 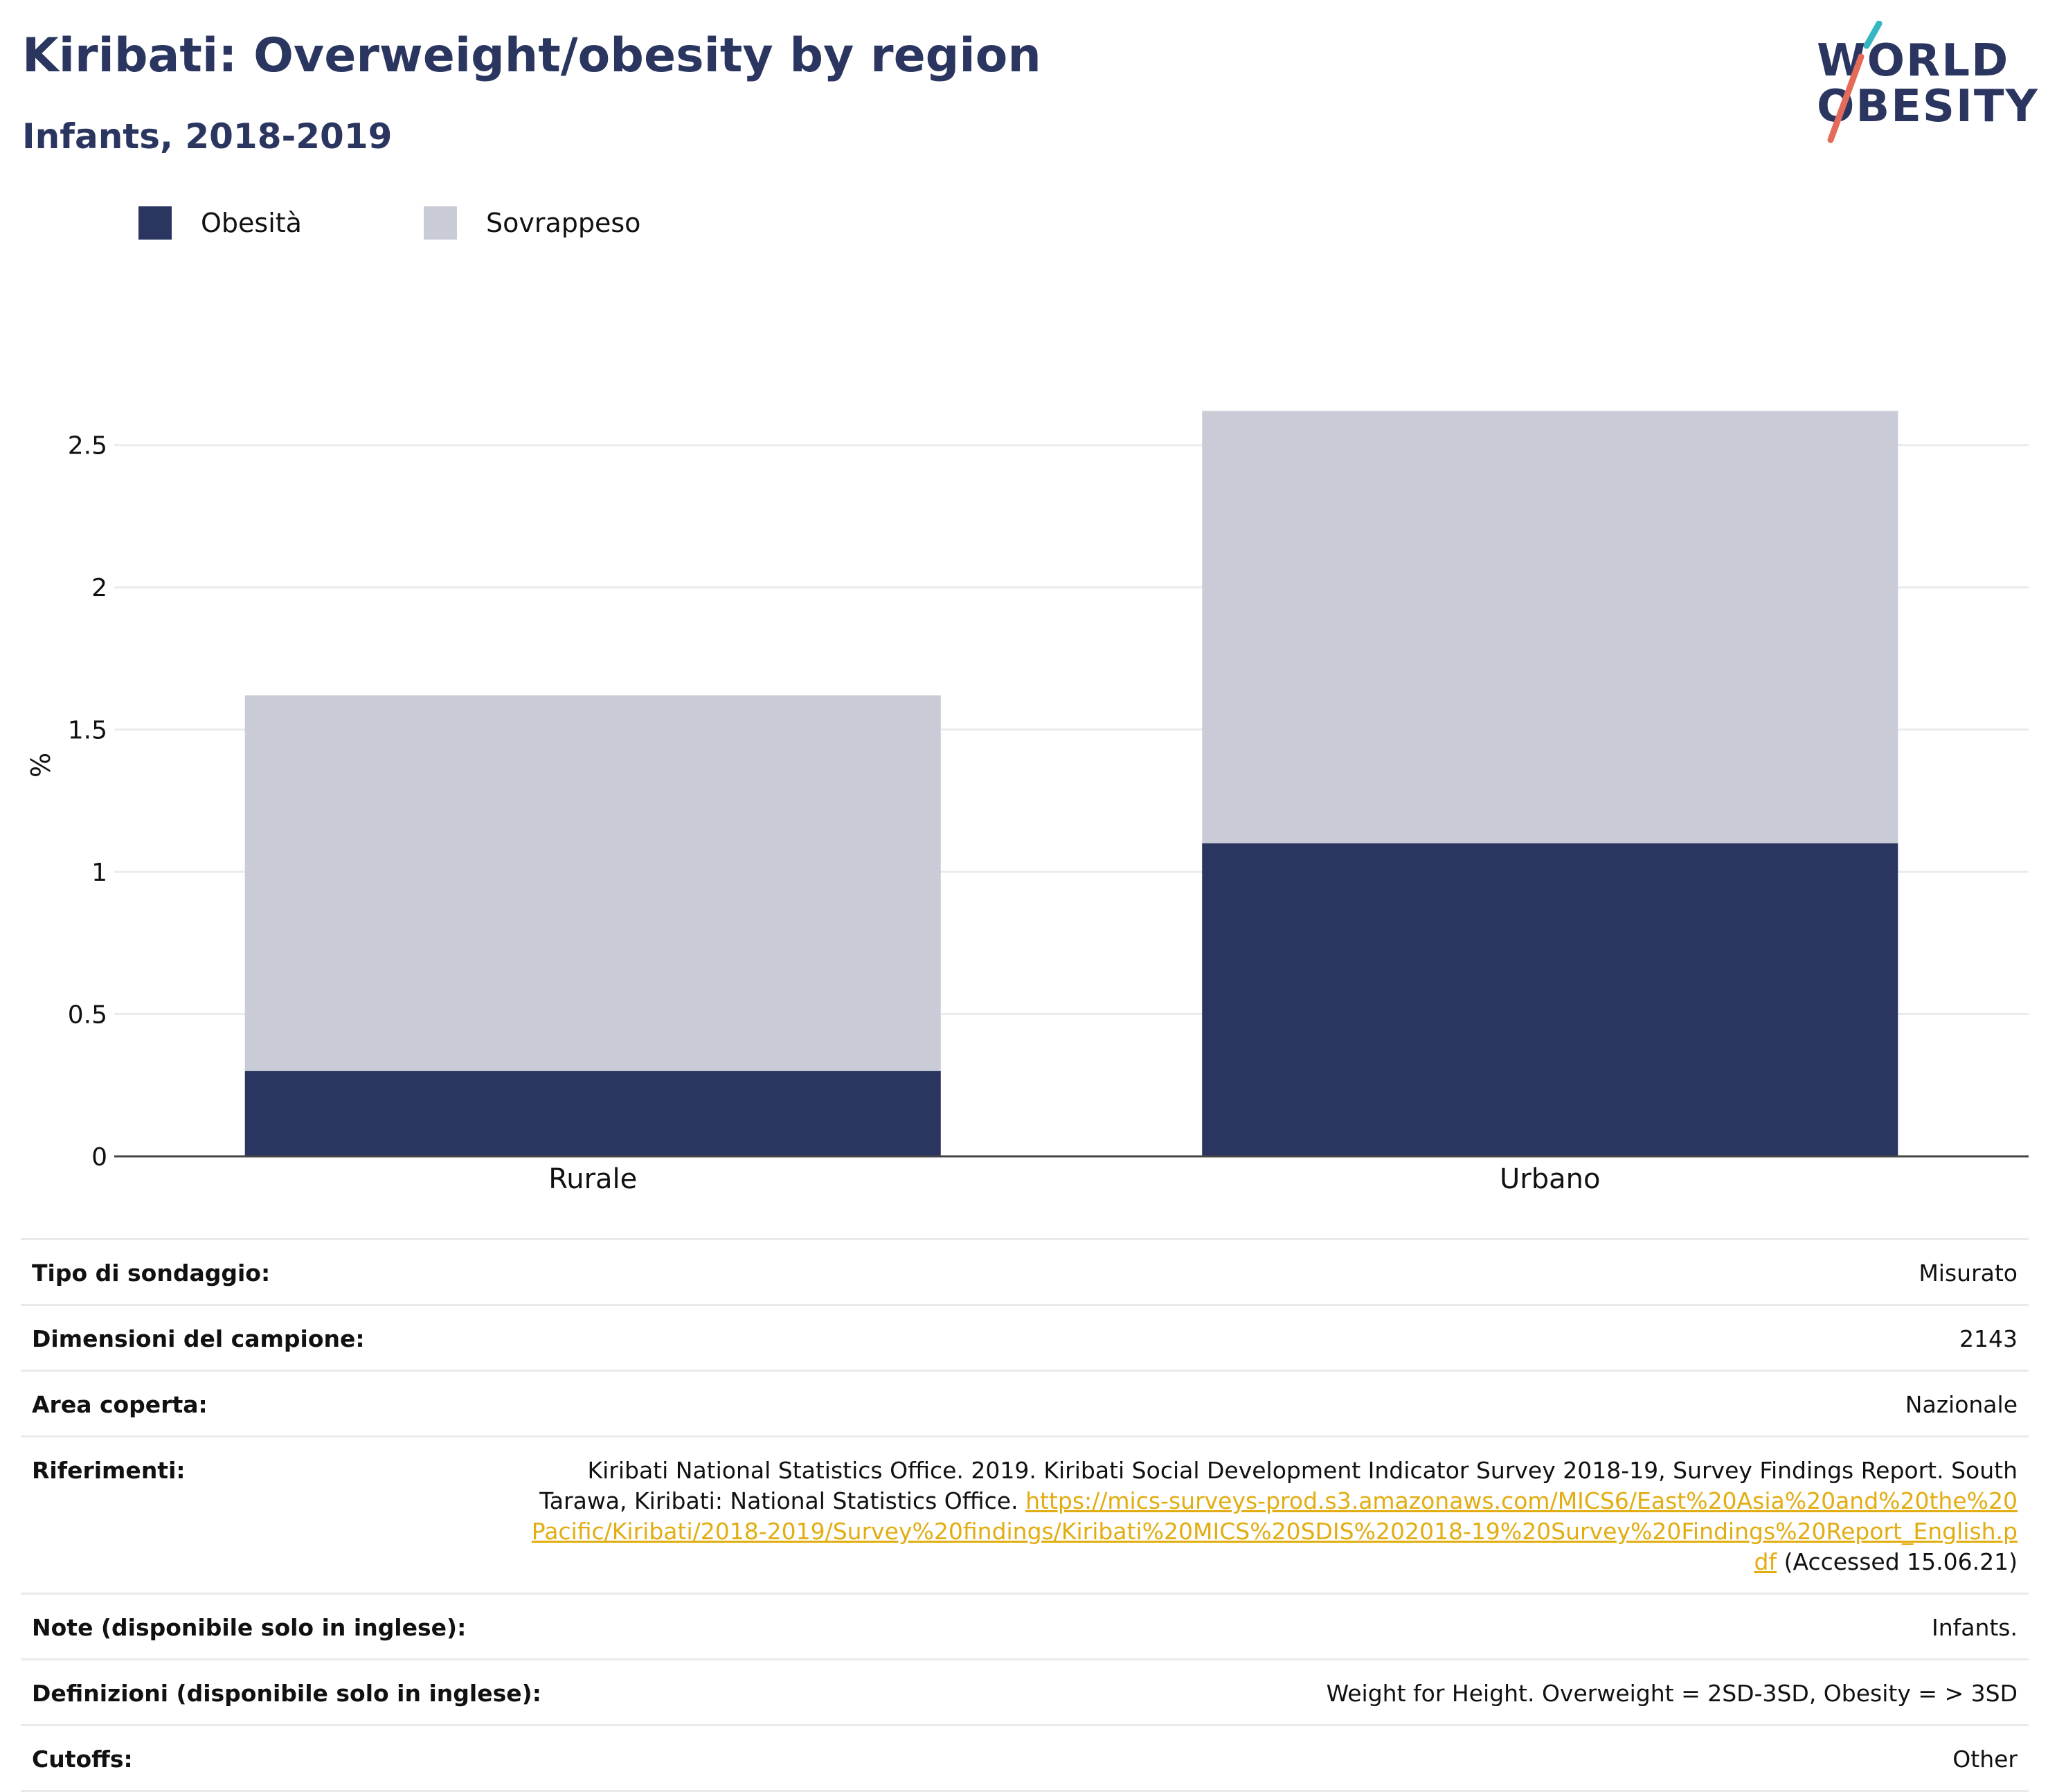 I want to click on y-tick-label: 0.5, so click(x=87, y=1015).